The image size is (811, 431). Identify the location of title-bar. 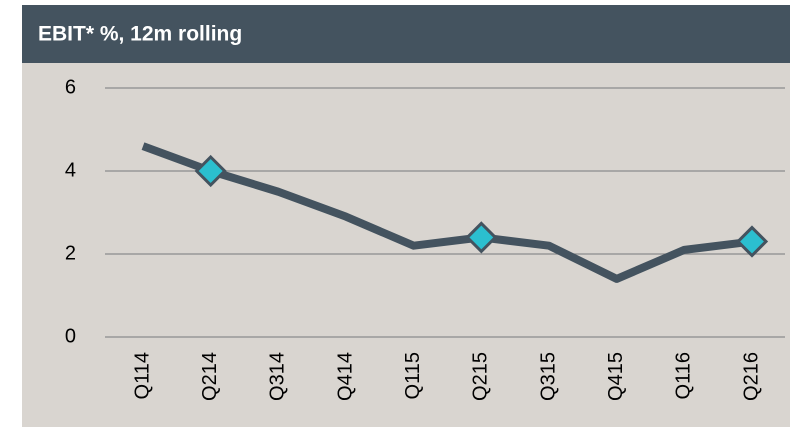
(406, 34).